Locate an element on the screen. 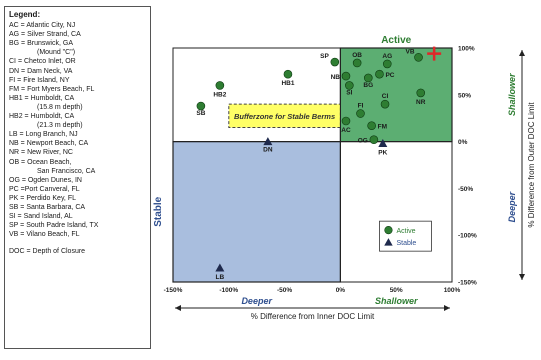 This screenshot has width=541, height=360. legend-entry: San Francisco, CA is located at coordinates (66, 171).